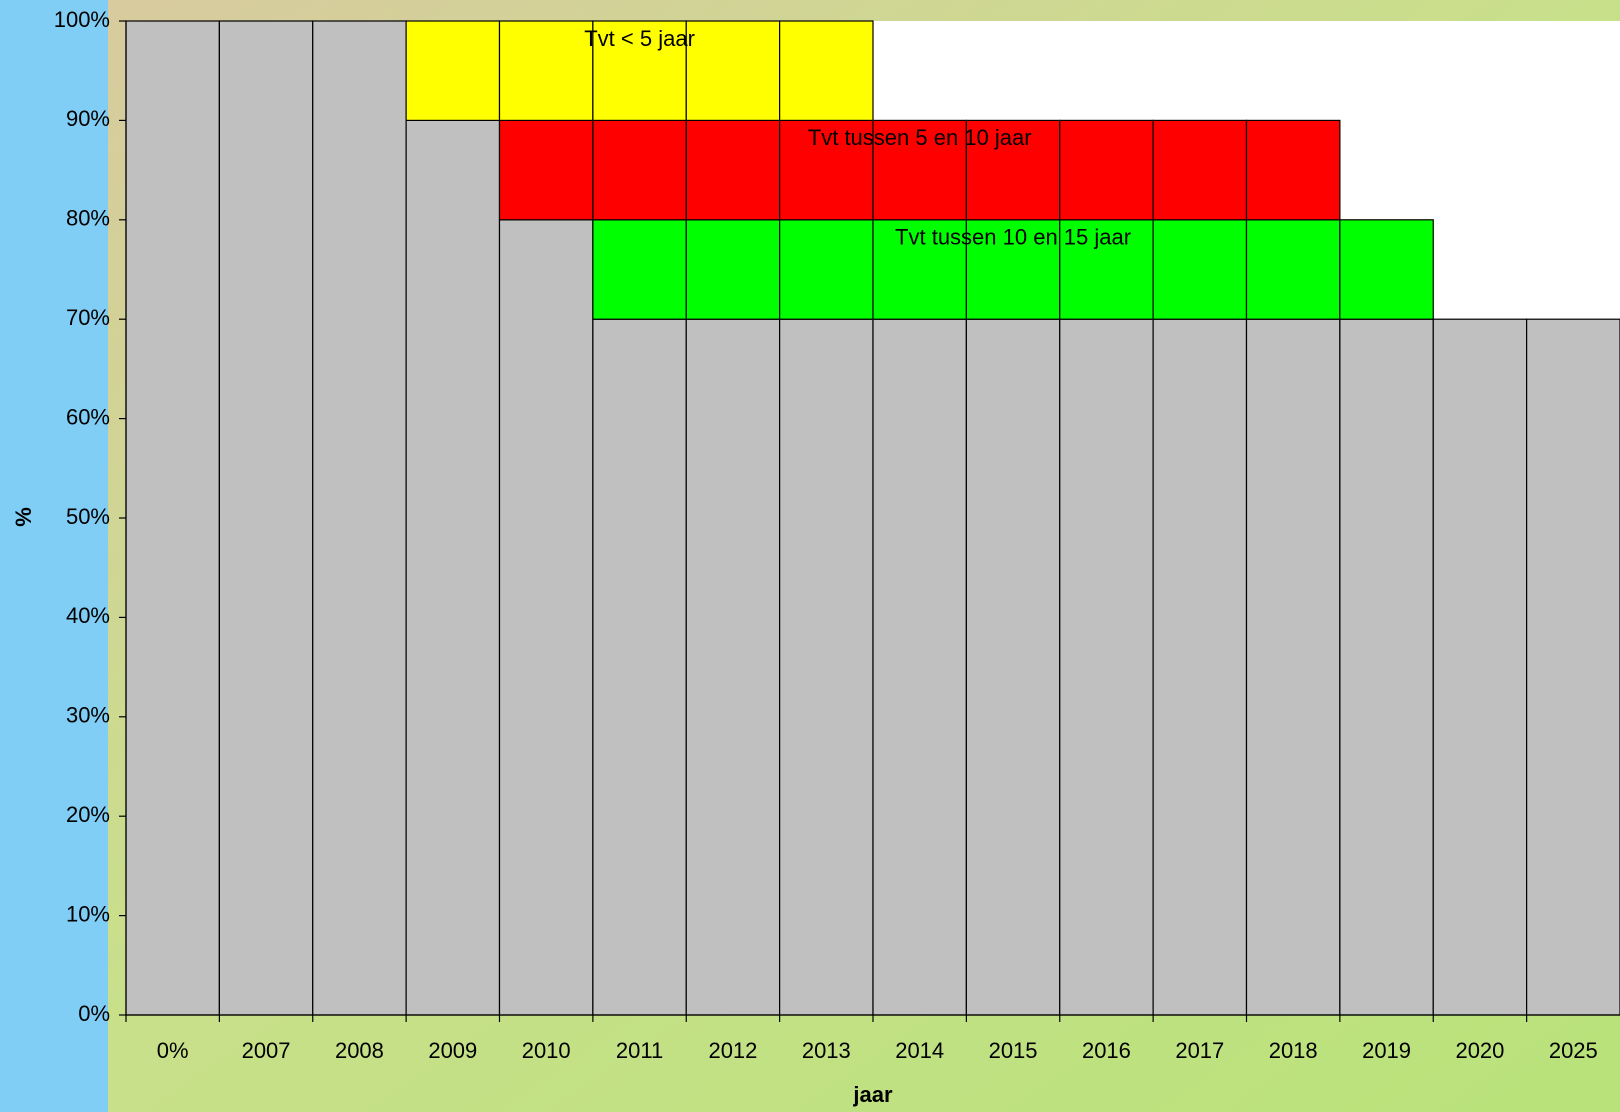  I want to click on x-tick-label: 2013, so click(826, 1050).